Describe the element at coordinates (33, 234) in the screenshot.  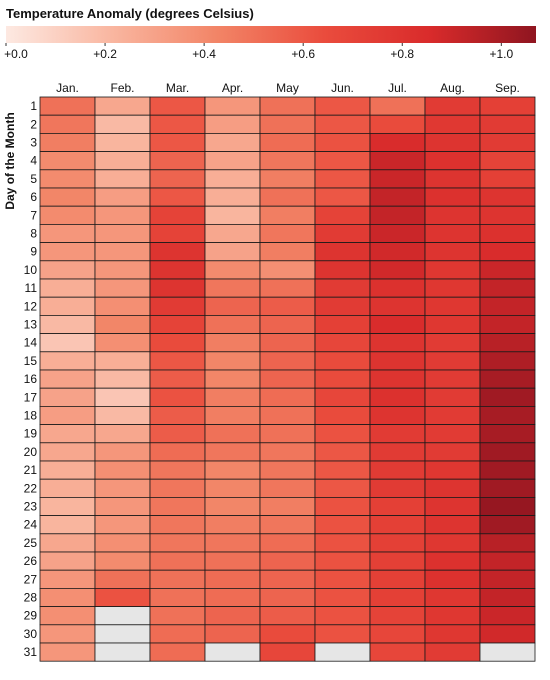
I see `day-label: 8` at that location.